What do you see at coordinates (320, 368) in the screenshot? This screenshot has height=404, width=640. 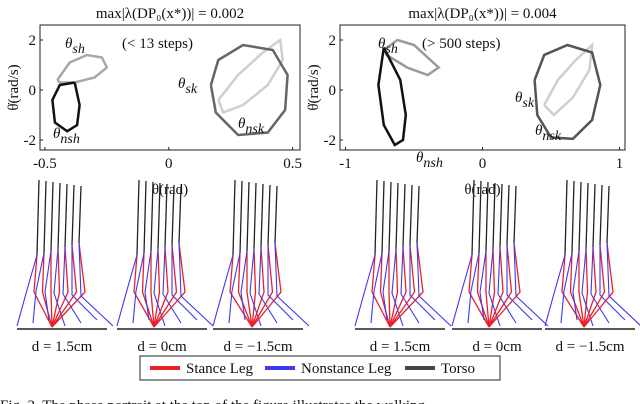 I see `legend-box` at bounding box center [320, 368].